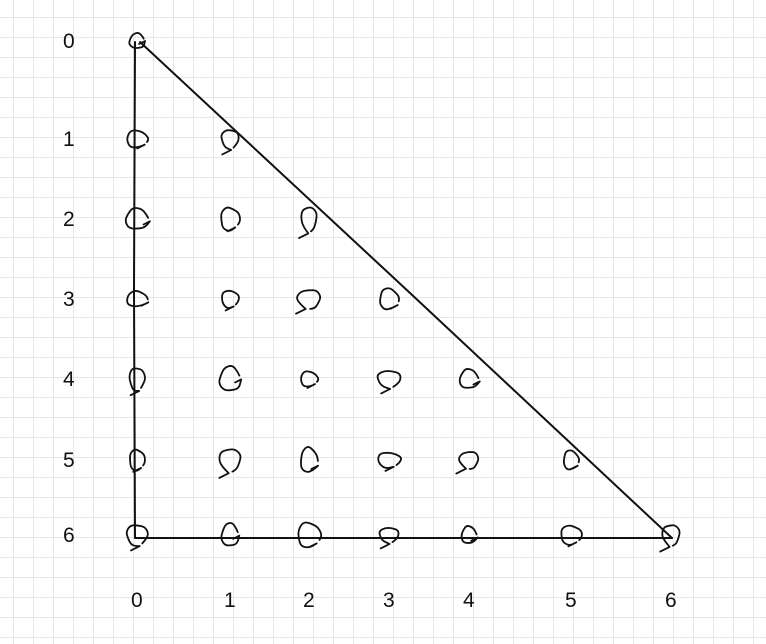 The width and height of the screenshot is (766, 644). Describe the element at coordinates (230, 600) in the screenshot. I see `col-label-1: 1` at that location.